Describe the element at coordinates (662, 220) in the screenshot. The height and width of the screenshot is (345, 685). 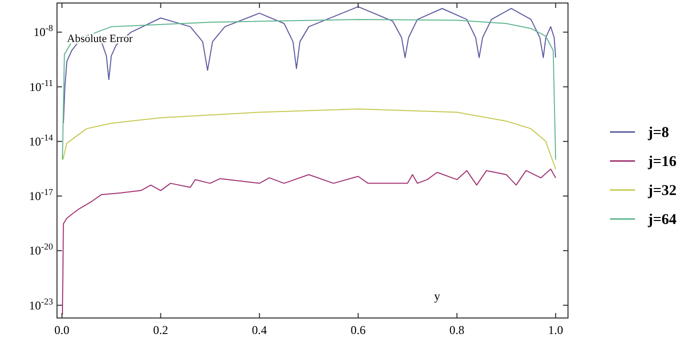
I see `legend-label: j=64` at that location.